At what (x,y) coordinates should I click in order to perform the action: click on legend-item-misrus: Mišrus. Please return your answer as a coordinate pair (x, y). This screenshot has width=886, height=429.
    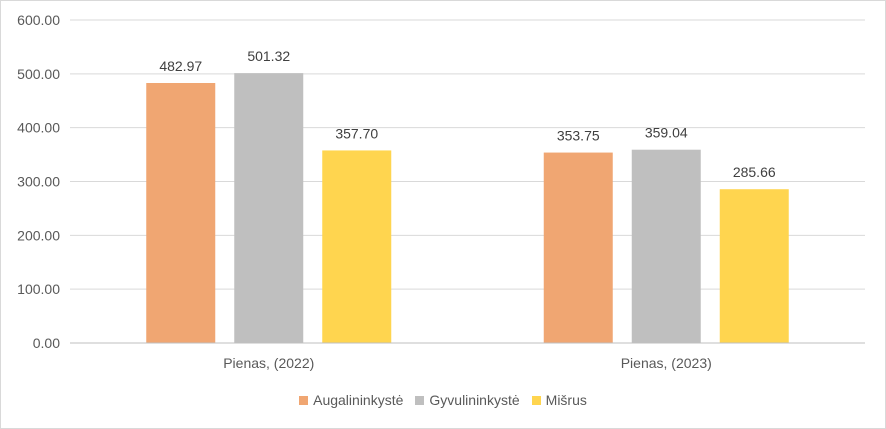
    Looking at the image, I should click on (559, 400).